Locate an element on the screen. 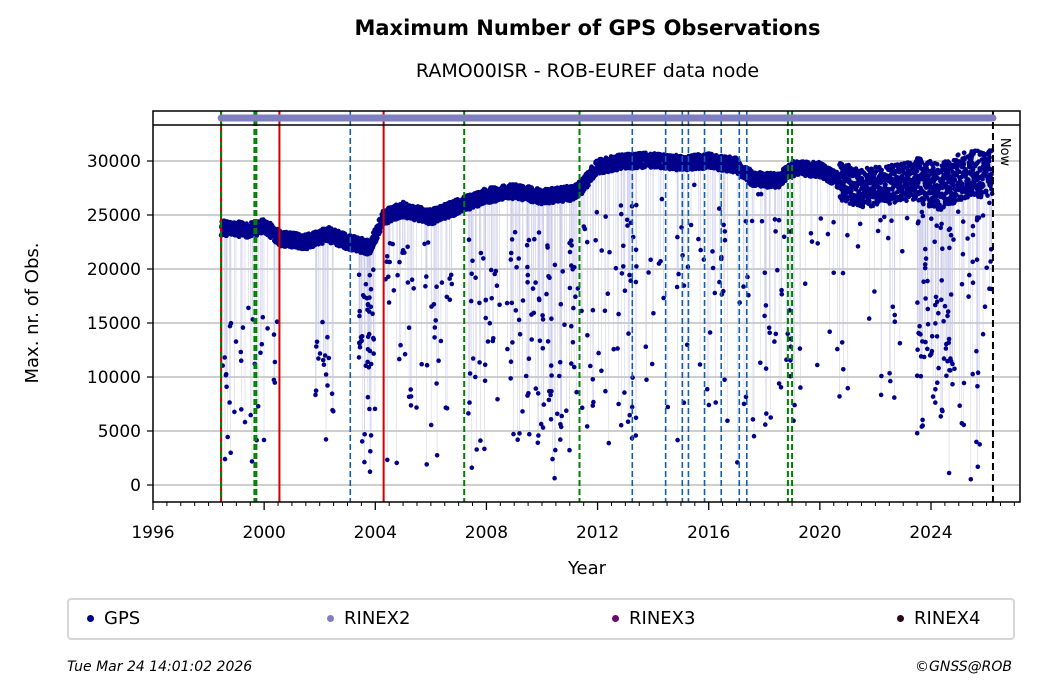  chart-title: Maximum Number of GPS Observations is located at coordinates (587, 28).